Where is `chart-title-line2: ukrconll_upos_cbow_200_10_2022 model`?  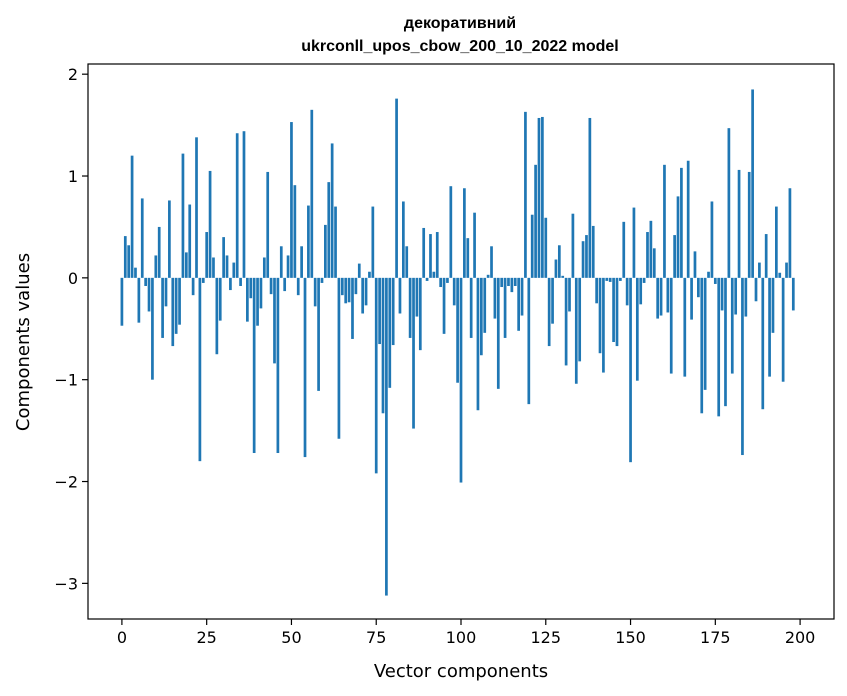 chart-title-line2: ukrconll_upos_cbow_200_10_2022 model is located at coordinates (459, 46).